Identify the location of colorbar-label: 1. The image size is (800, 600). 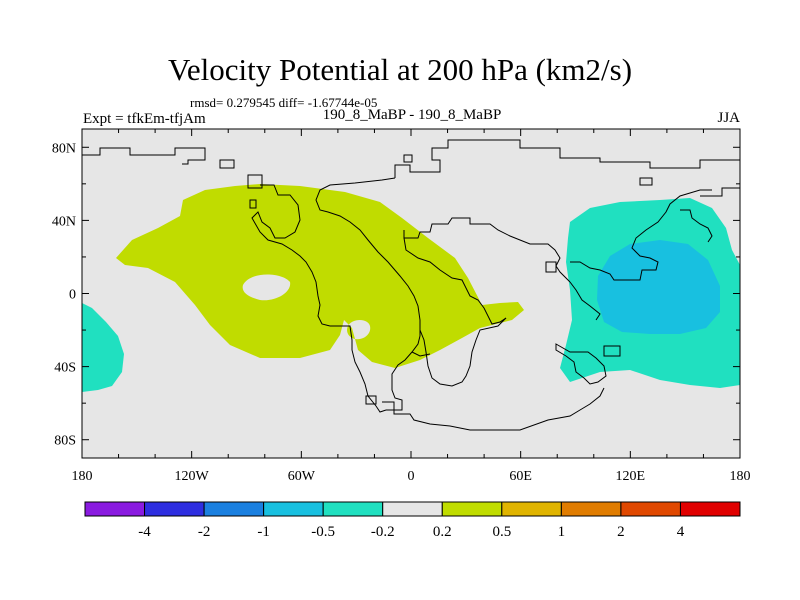
(562, 532).